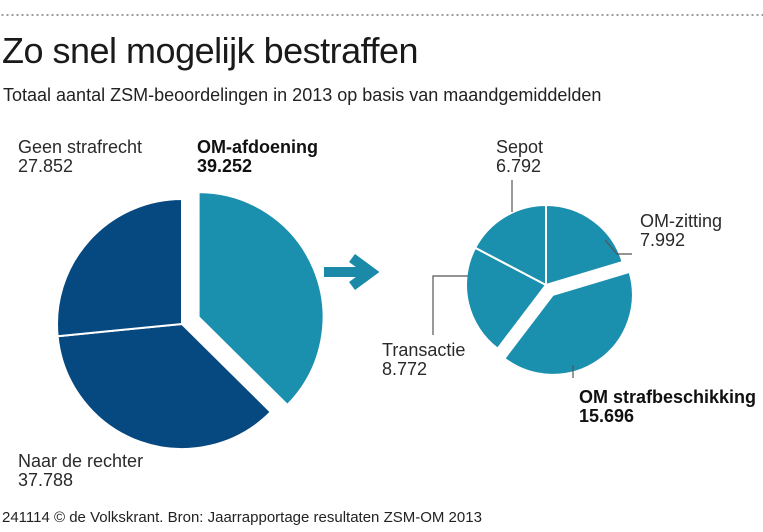 Image resolution: width=763 pixels, height=532 pixels. What do you see at coordinates (662, 240) in the screenshot?
I see `value-om-zitting: 7.992` at bounding box center [662, 240].